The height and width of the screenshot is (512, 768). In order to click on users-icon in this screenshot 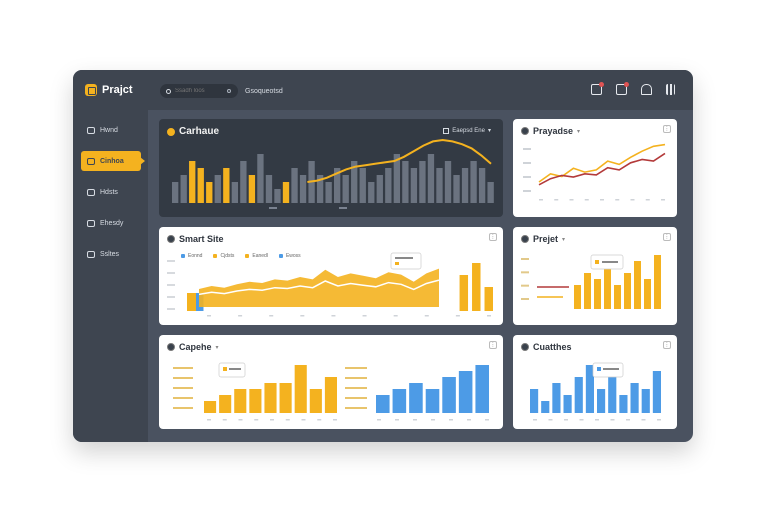, I will do `click(91, 192)`.